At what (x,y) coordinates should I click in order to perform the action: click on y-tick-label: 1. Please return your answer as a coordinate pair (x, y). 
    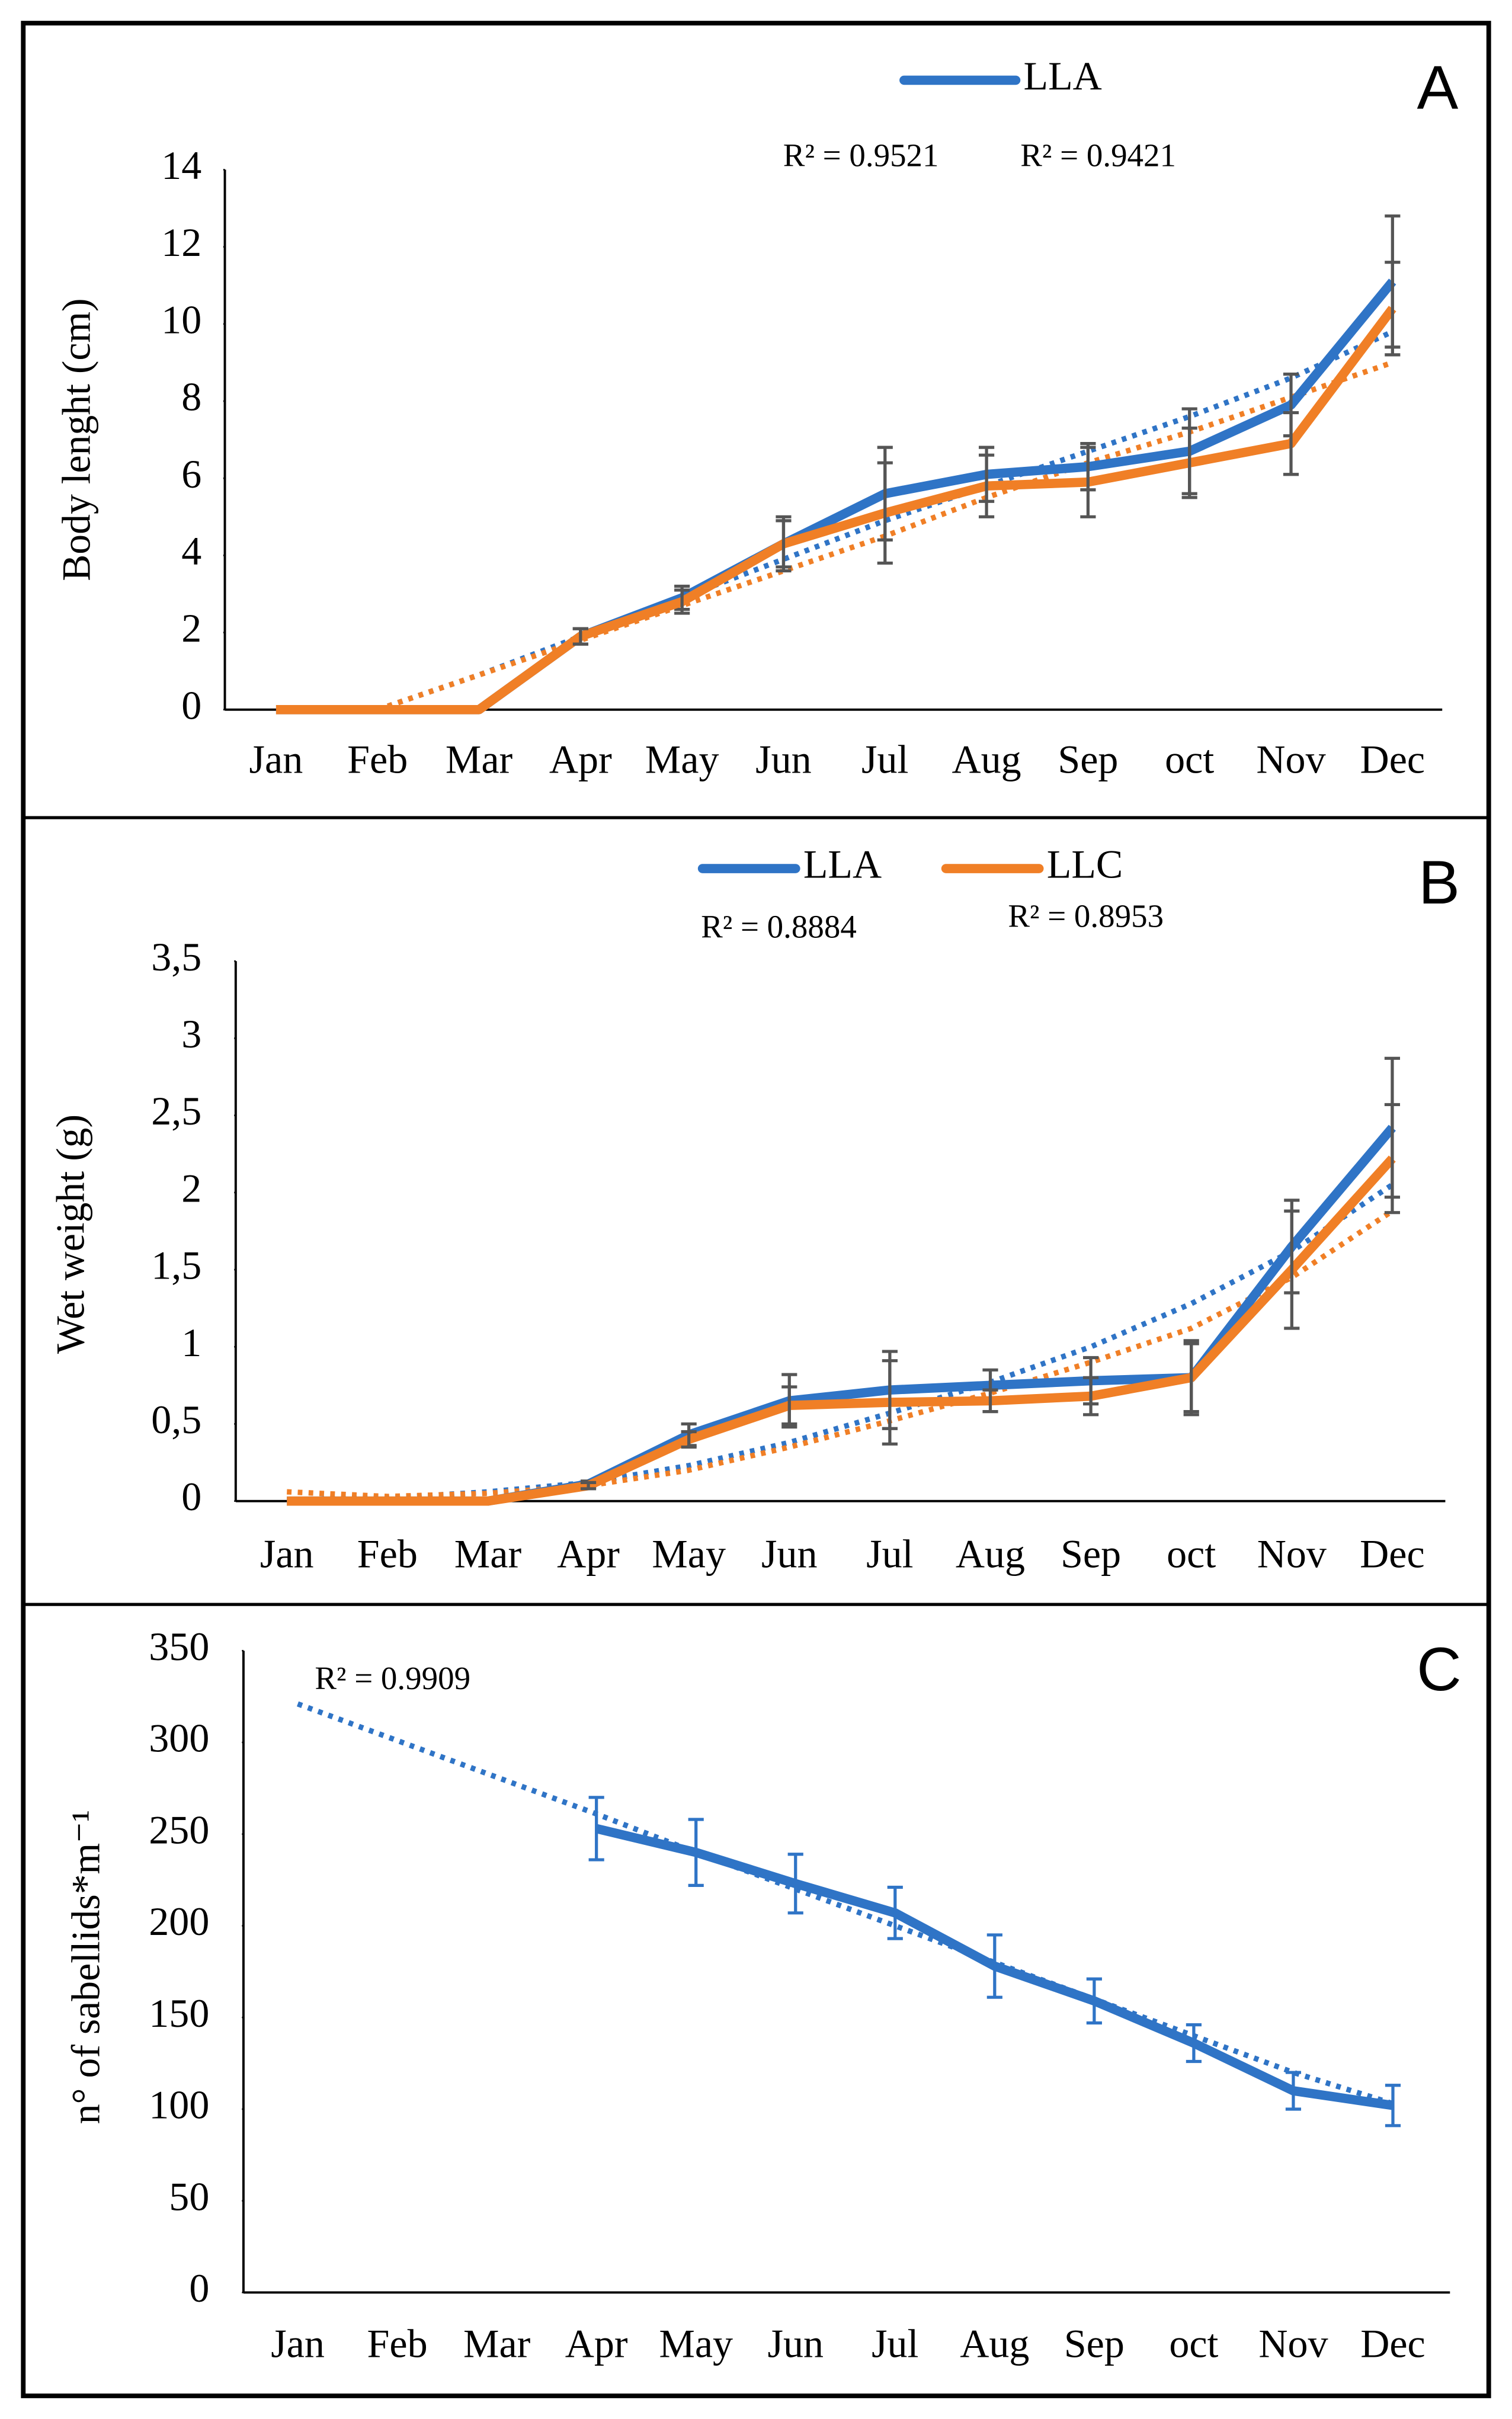
    Looking at the image, I should click on (191, 1343).